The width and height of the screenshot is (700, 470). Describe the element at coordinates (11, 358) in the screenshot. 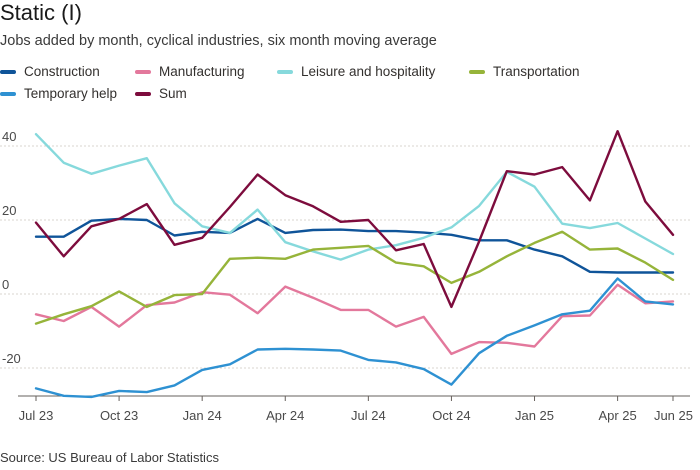

I see `y-tick-label--20: -20` at that location.